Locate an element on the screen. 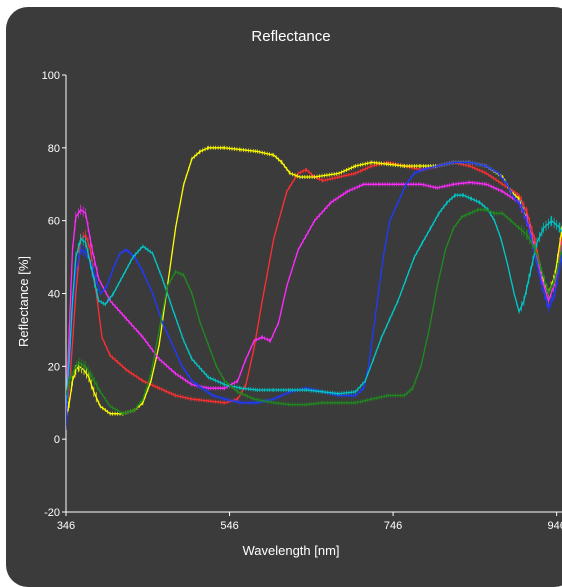 The width and height of the screenshot is (562, 587). y-tick-label: 0 is located at coordinates (57, 440).